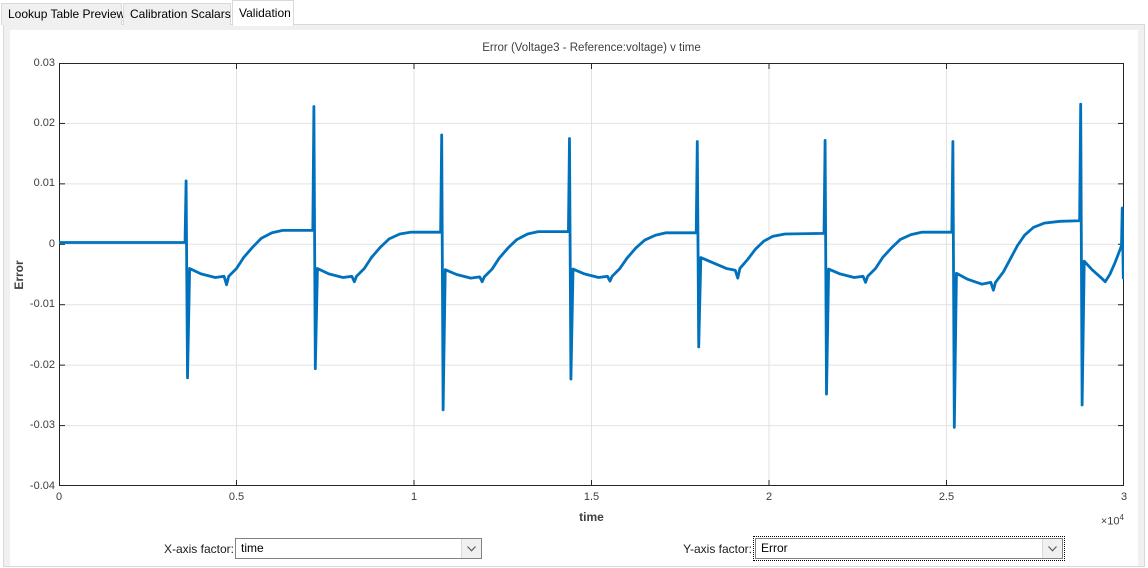  Describe the element at coordinates (44, 122) in the screenshot. I see `y-tick-label: 0.02` at that location.